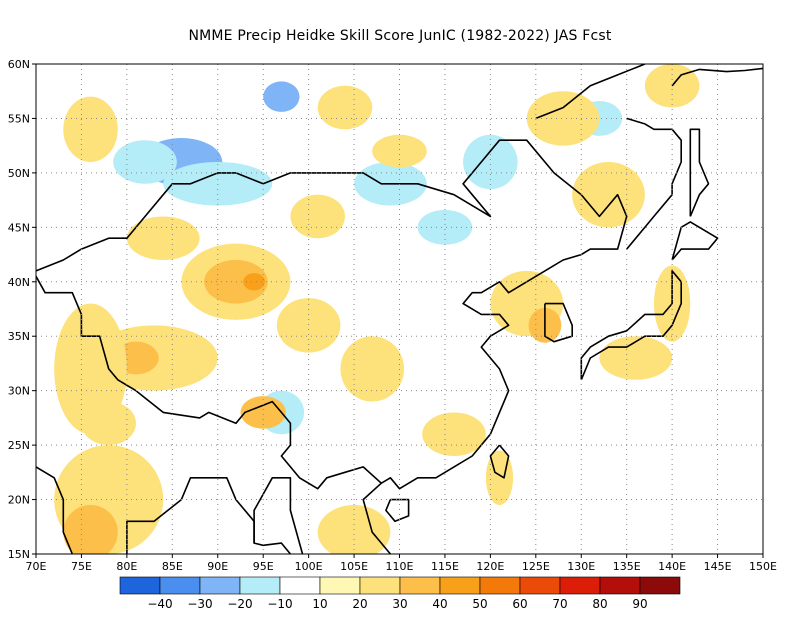 The height and width of the screenshot is (618, 800). Describe the element at coordinates (22, 309) in the screenshot. I see `latitude-ticks: 15N 20N 25N 30N 35N 40N 45N 50N 55N 60N` at that location.